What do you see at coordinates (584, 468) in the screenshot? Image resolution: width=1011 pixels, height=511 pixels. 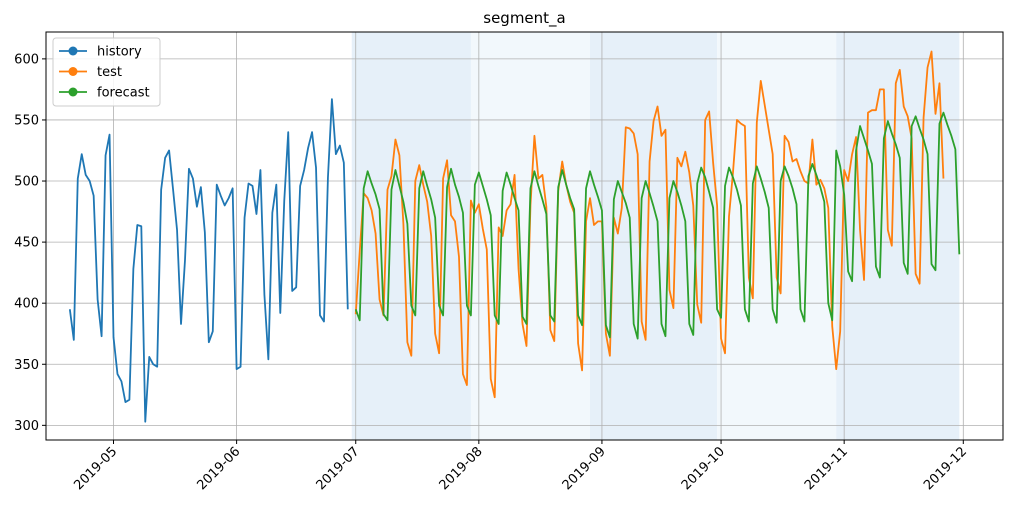 I see `x-tick-label: 2019-09` at bounding box center [584, 468].